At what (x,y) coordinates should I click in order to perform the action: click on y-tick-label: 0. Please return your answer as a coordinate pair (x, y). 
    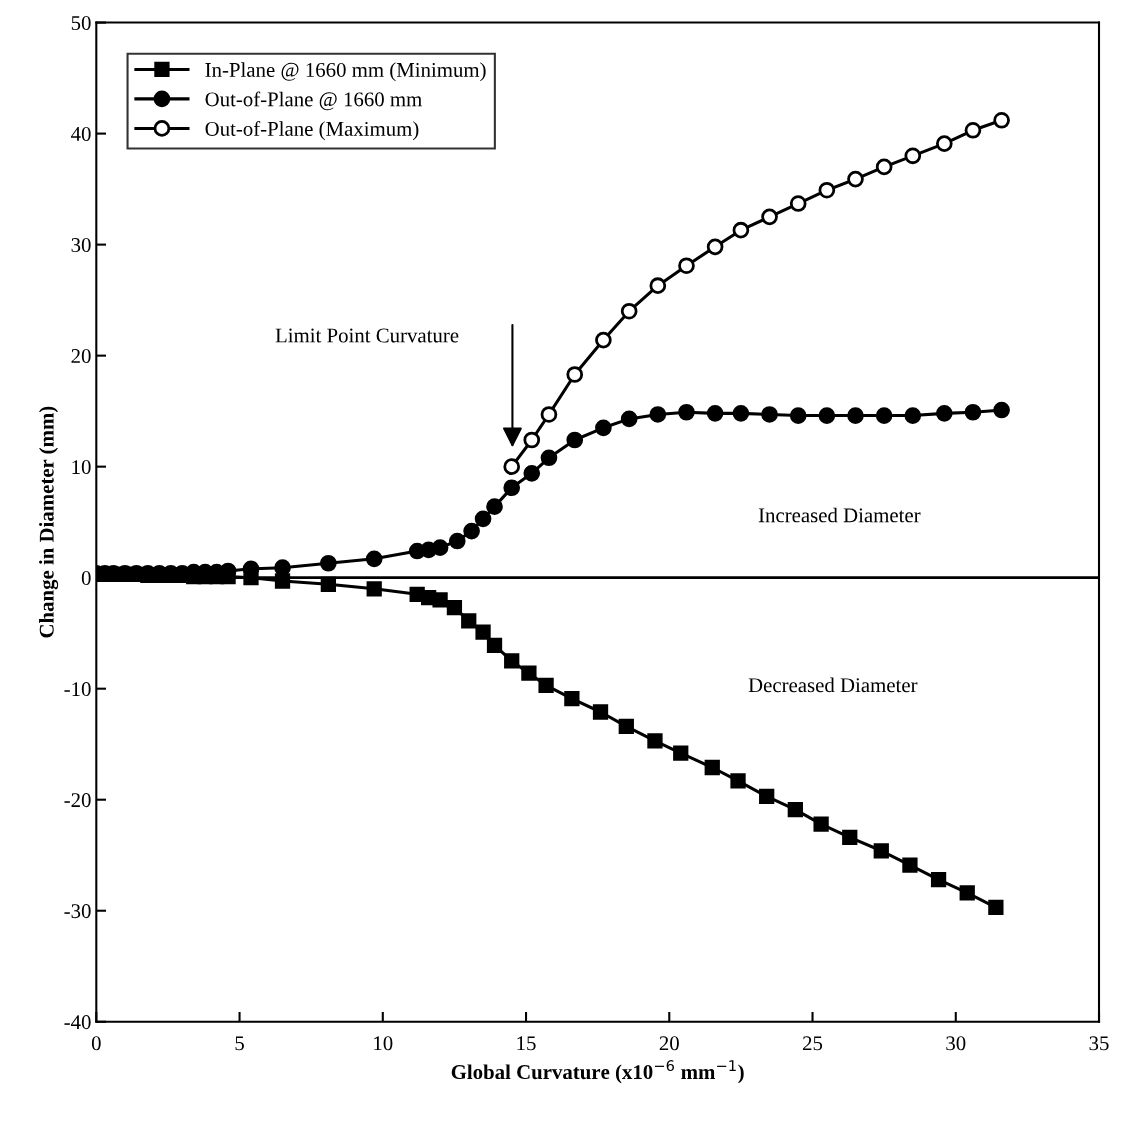
    Looking at the image, I should click on (86, 578).